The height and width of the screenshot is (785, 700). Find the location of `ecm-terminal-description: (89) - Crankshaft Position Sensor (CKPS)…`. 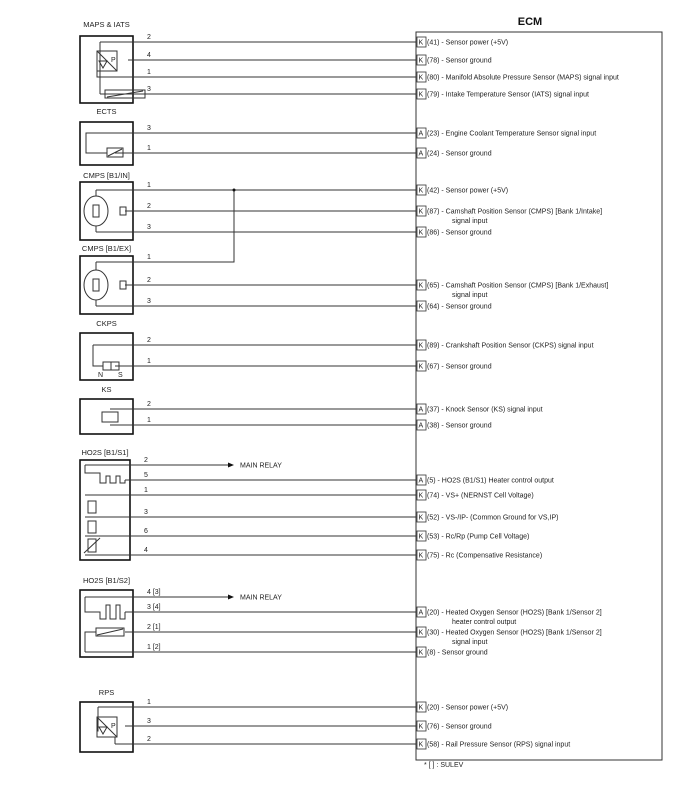

ecm-terminal-description: (89) - Crankshaft Position Sensor (CKPS)… is located at coordinates (510, 346).